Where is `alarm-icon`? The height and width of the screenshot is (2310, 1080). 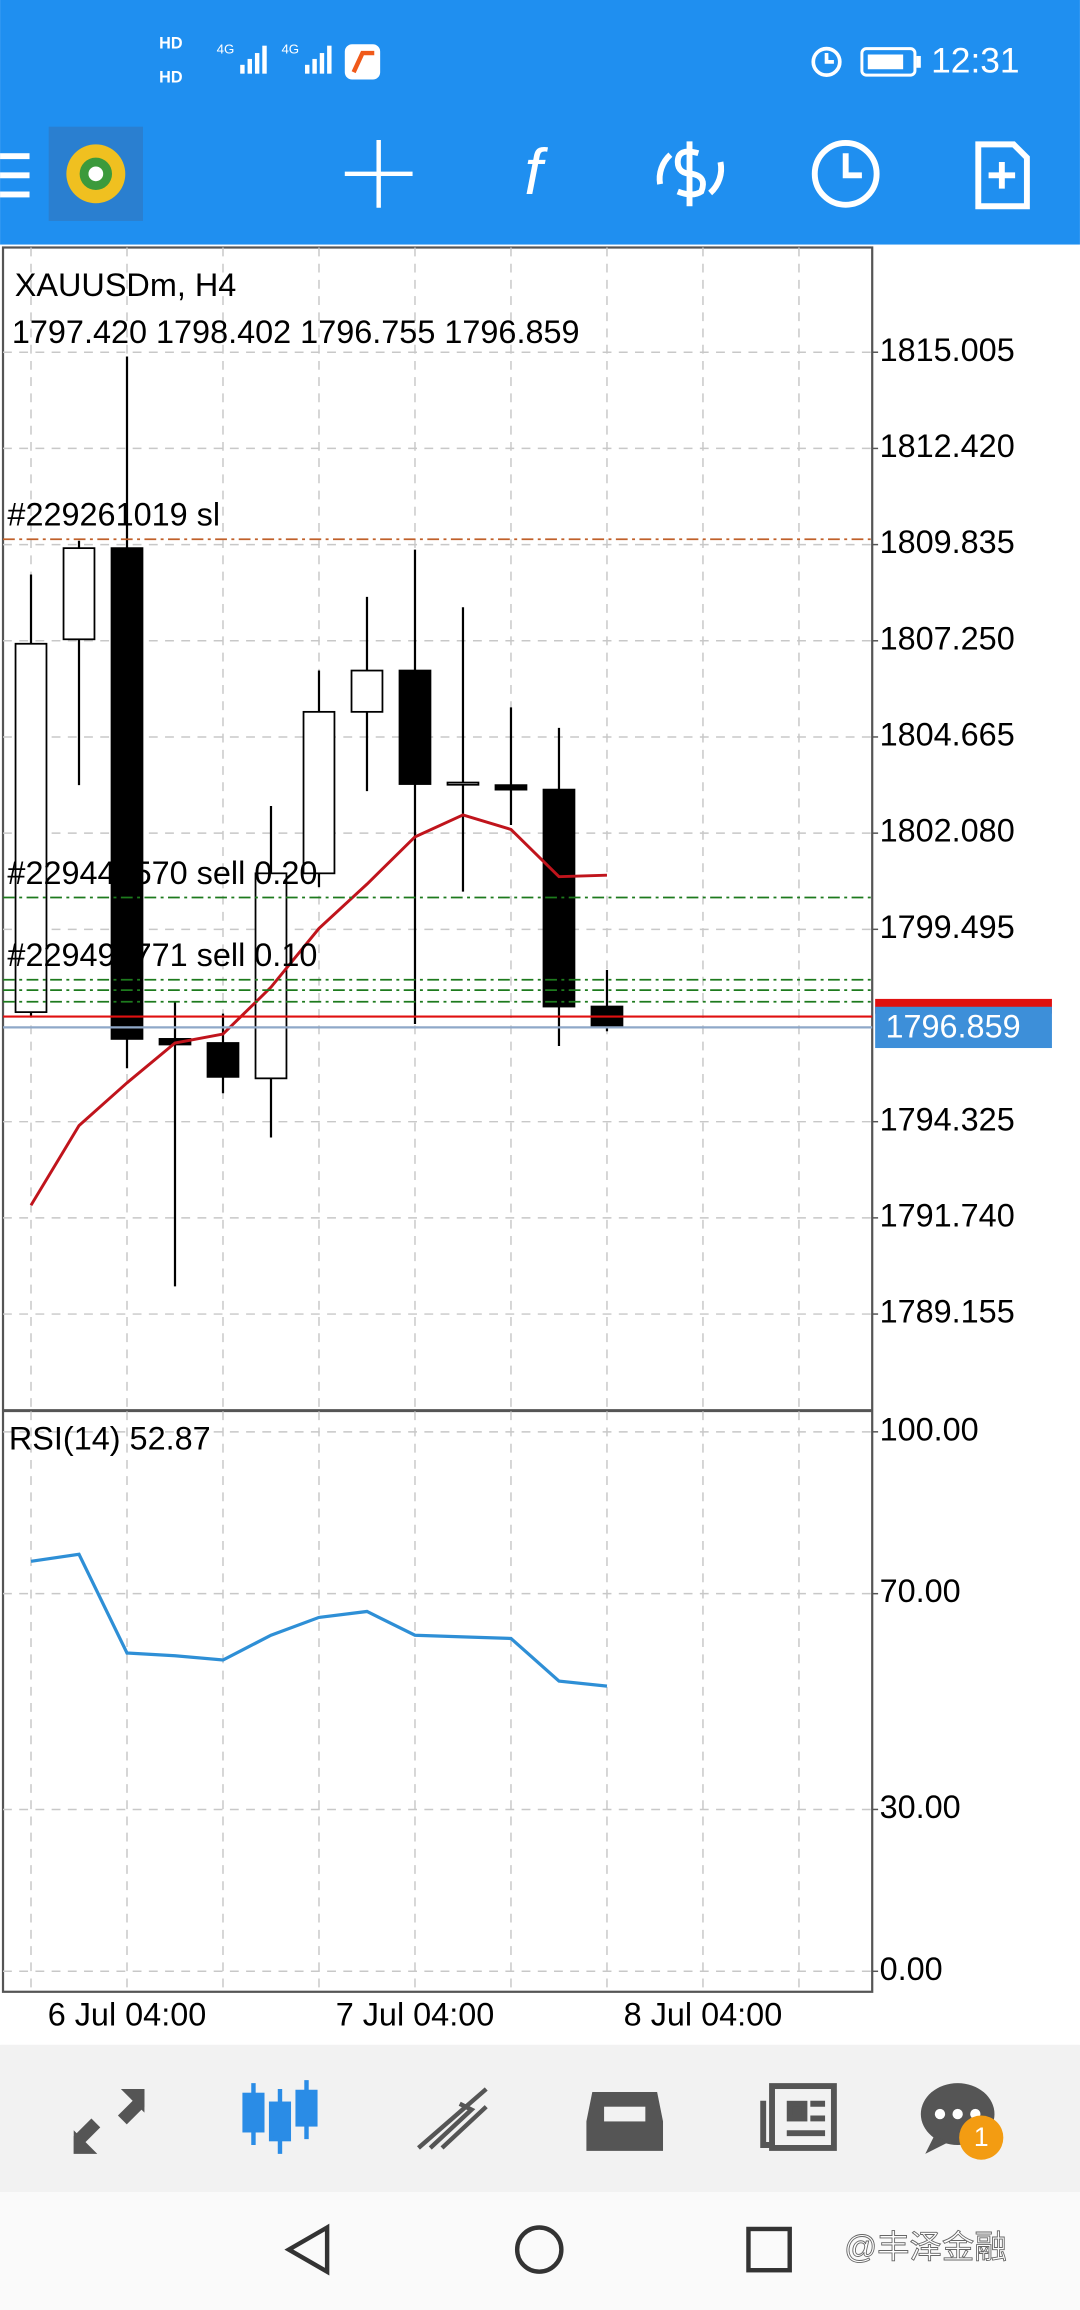 alarm-icon is located at coordinates (826, 61).